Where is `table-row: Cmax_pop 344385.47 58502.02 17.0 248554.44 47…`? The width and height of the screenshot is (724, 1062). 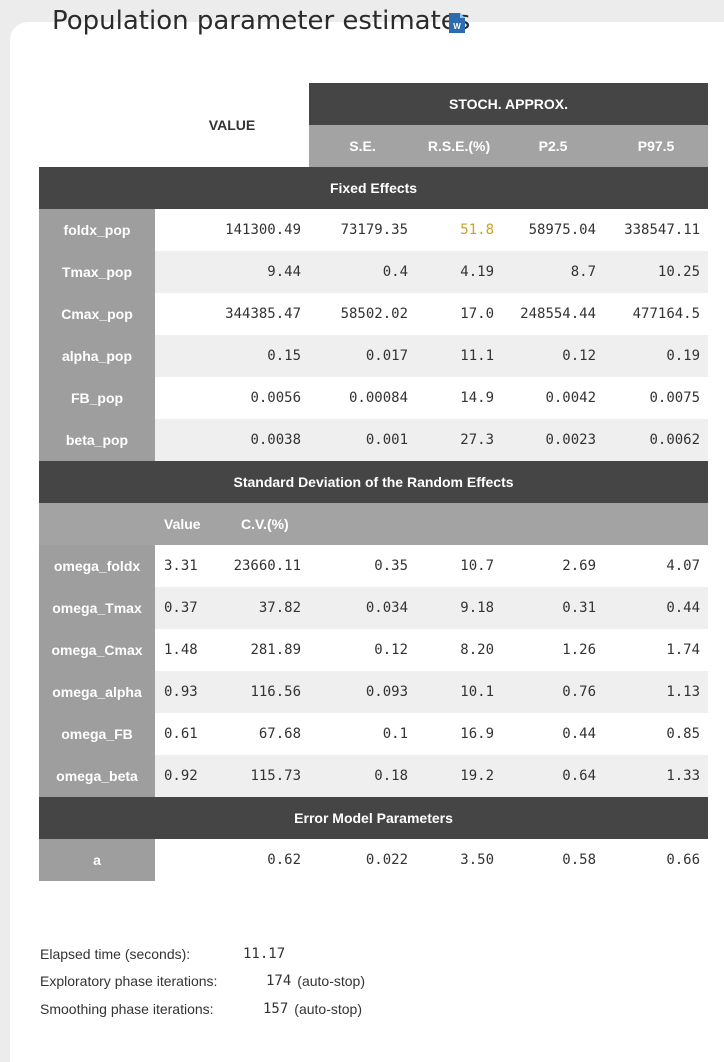 table-row: Cmax_pop 344385.47 58502.02 17.0 248554.44 47… is located at coordinates (374, 314).